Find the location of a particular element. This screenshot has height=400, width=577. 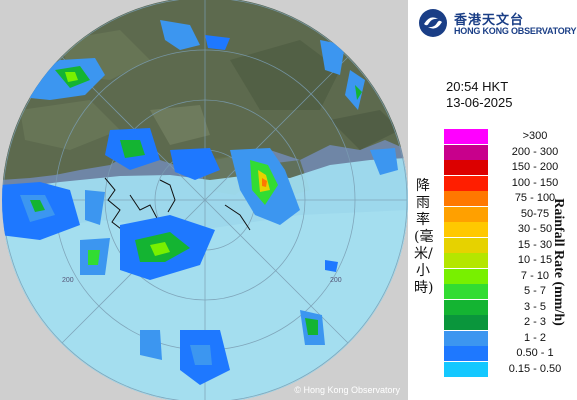

legend-item: 1 - 2 is located at coordinates (510, 338).